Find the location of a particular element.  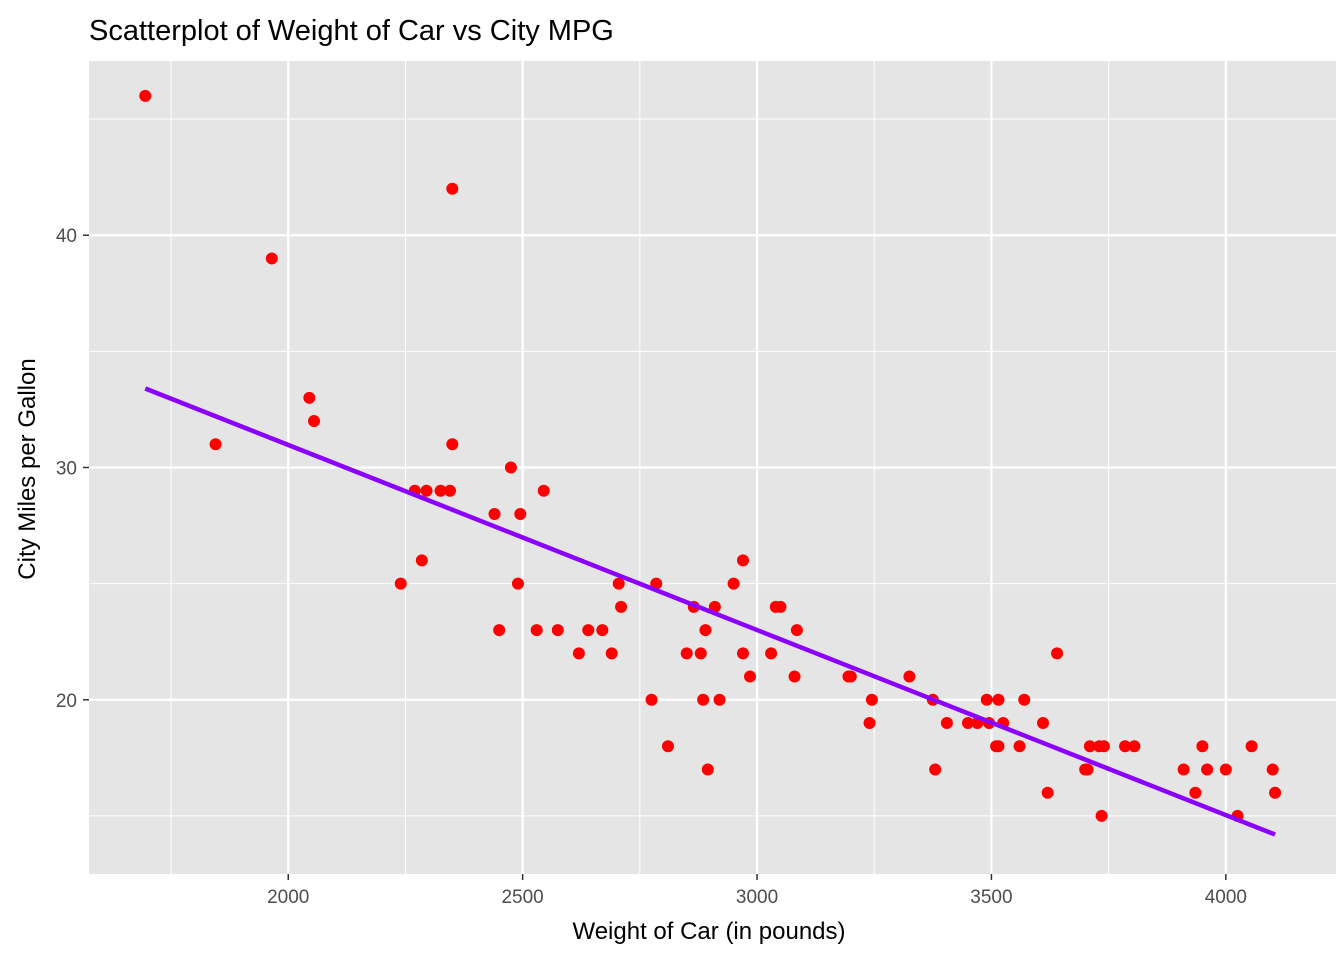

x-tick-label: 3000 is located at coordinates (757, 897).